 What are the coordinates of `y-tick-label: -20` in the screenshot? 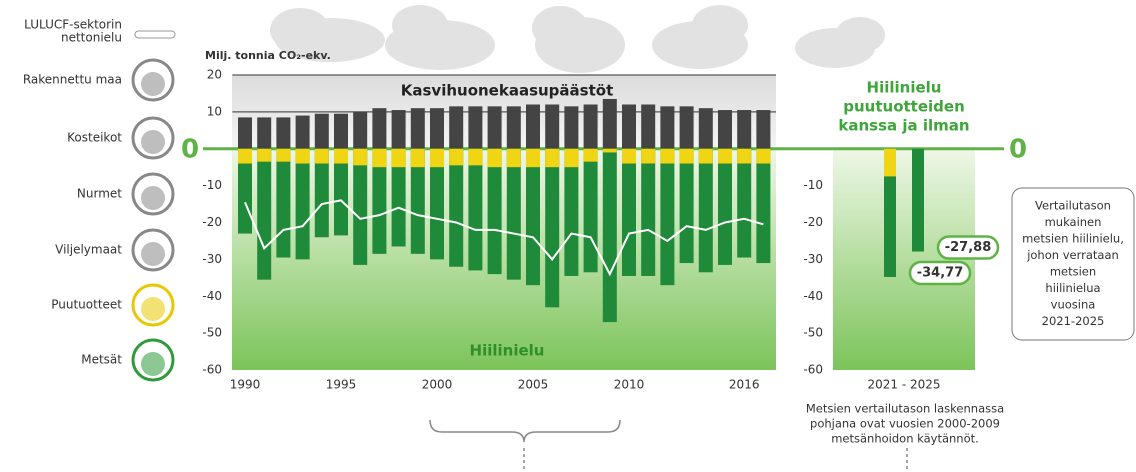 It's located at (813, 222).